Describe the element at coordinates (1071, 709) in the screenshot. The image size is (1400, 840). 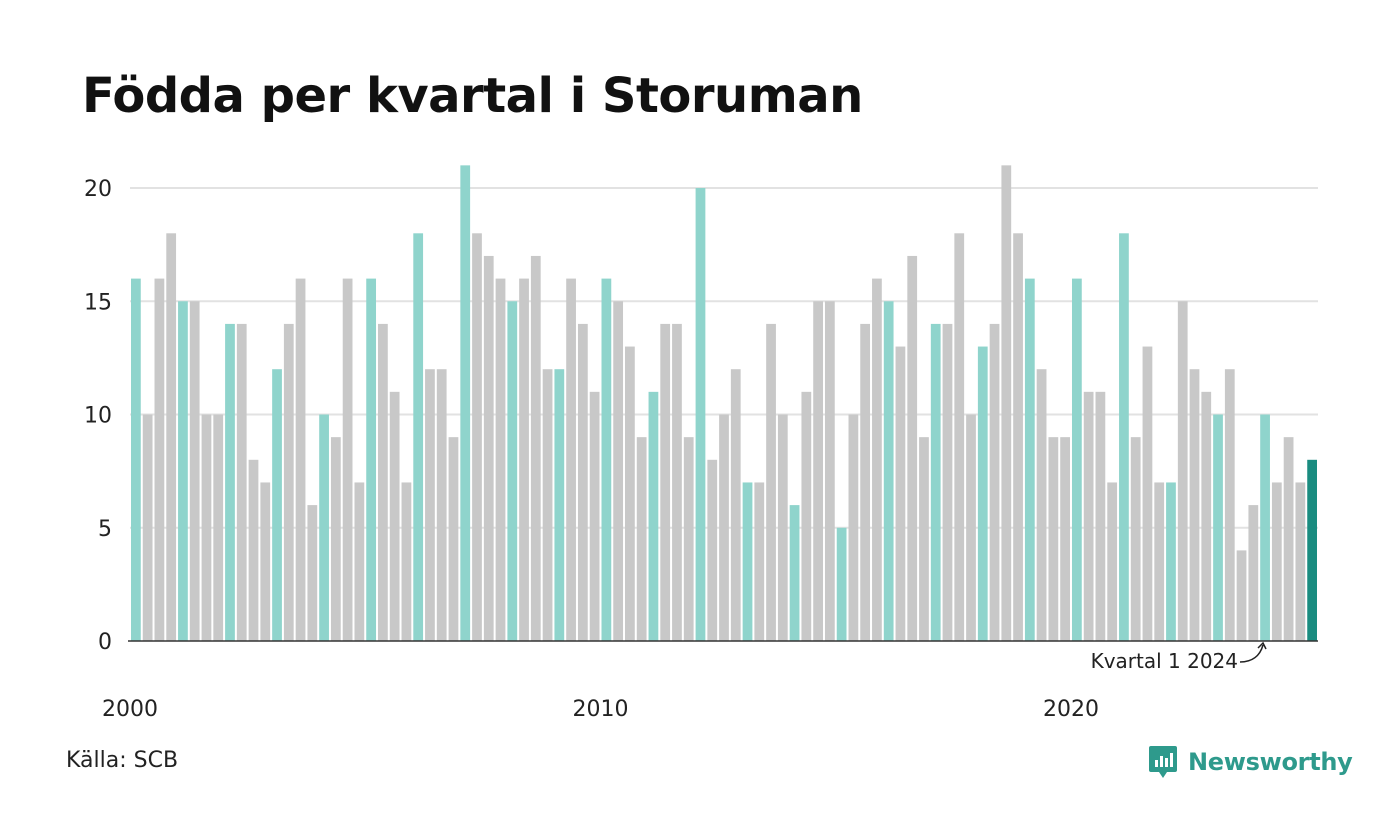
I see `x-tick-label: 2020` at that location.